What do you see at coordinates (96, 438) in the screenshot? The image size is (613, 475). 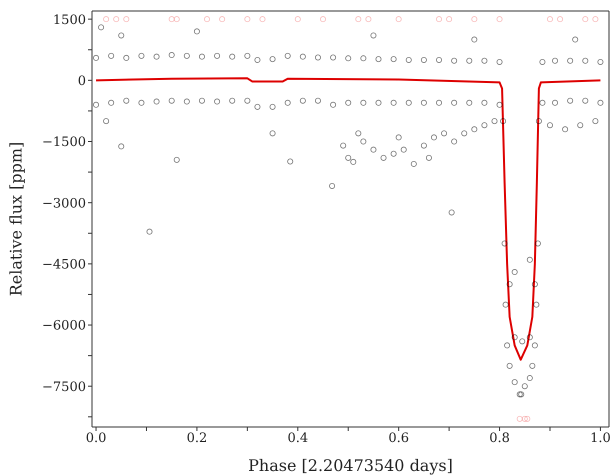 I see `x-tick-label: 0.0` at bounding box center [96, 438].